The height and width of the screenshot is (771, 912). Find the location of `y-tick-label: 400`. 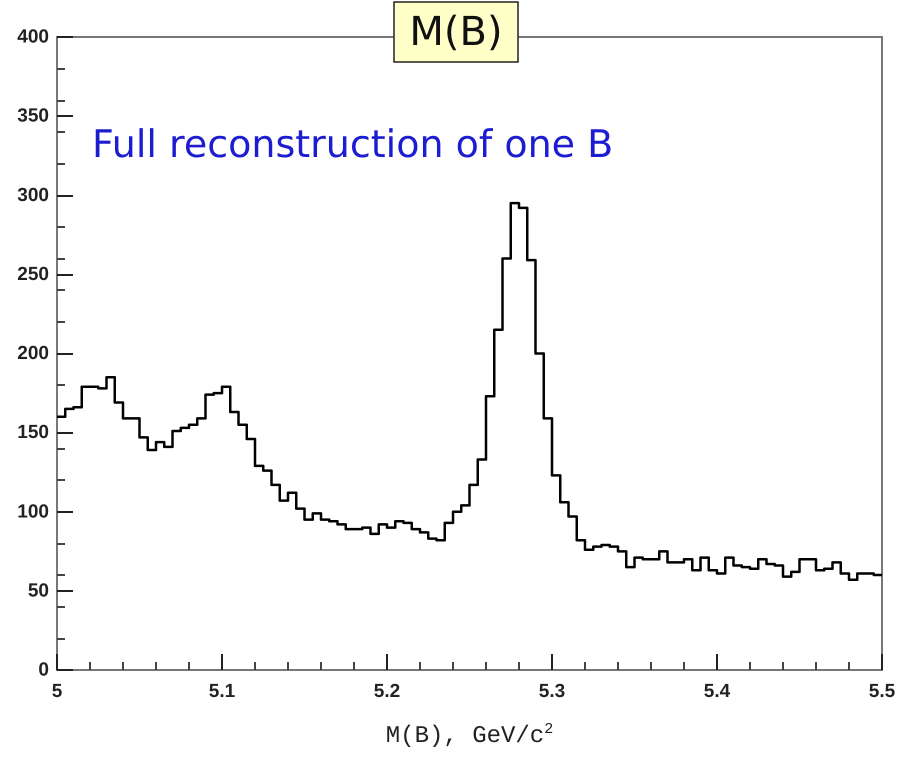

y-tick-label: 400 is located at coordinates (33, 37).